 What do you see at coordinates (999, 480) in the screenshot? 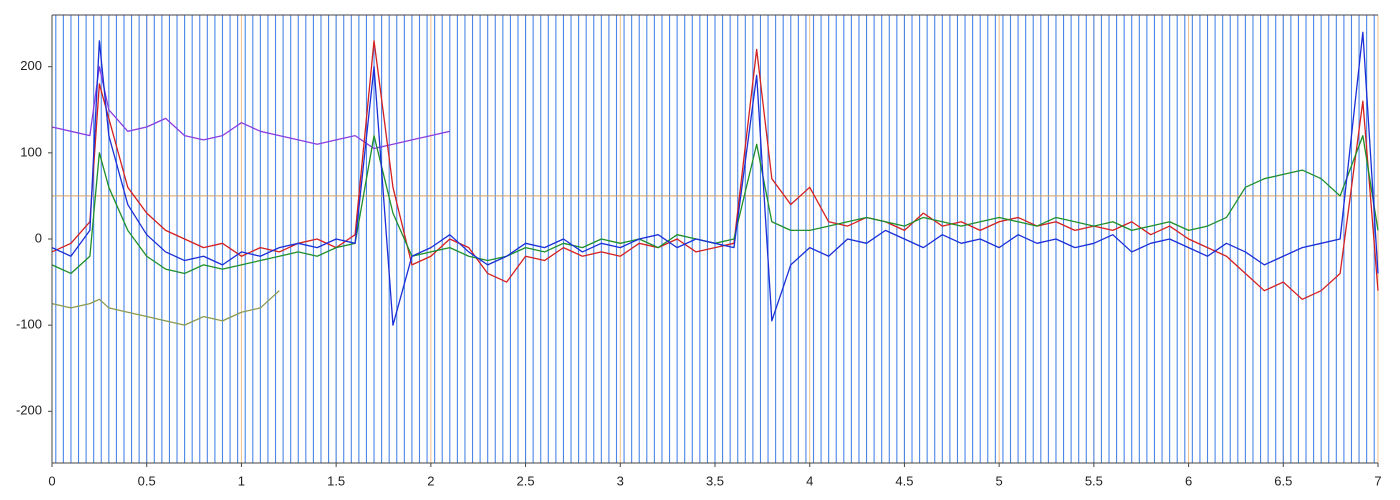
I see `x-tick-label: 5` at bounding box center [999, 480].